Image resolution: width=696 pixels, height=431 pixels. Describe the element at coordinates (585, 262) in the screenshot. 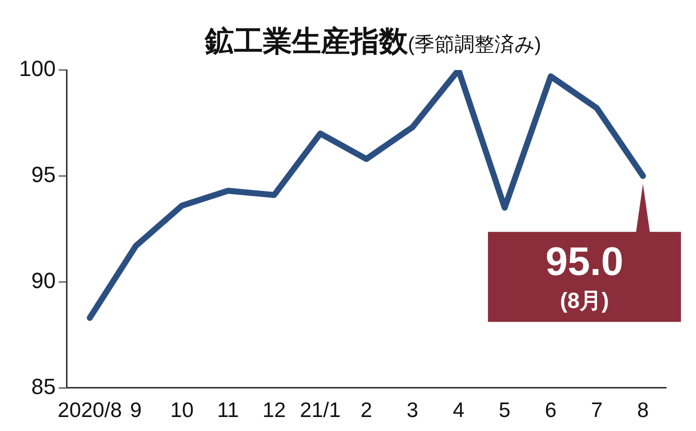

I see `annotation: 95.0` at that location.